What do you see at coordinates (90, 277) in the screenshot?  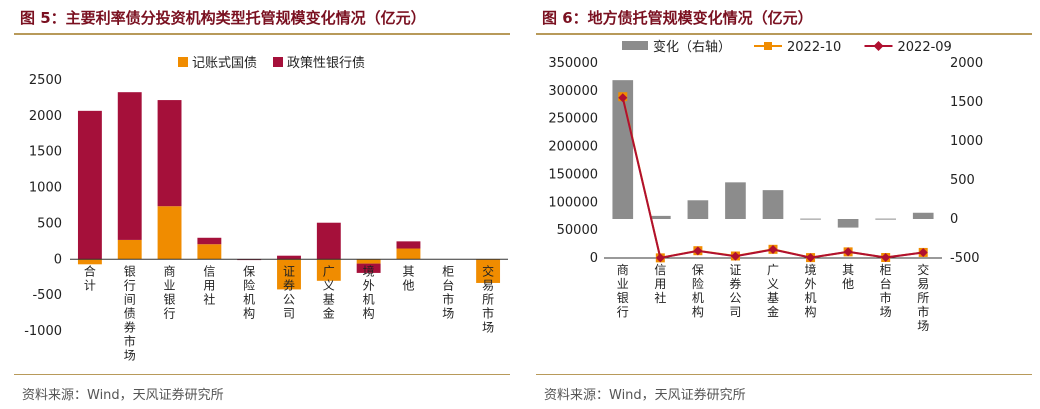 I see `x-tick-label: 合计` at bounding box center [90, 277].